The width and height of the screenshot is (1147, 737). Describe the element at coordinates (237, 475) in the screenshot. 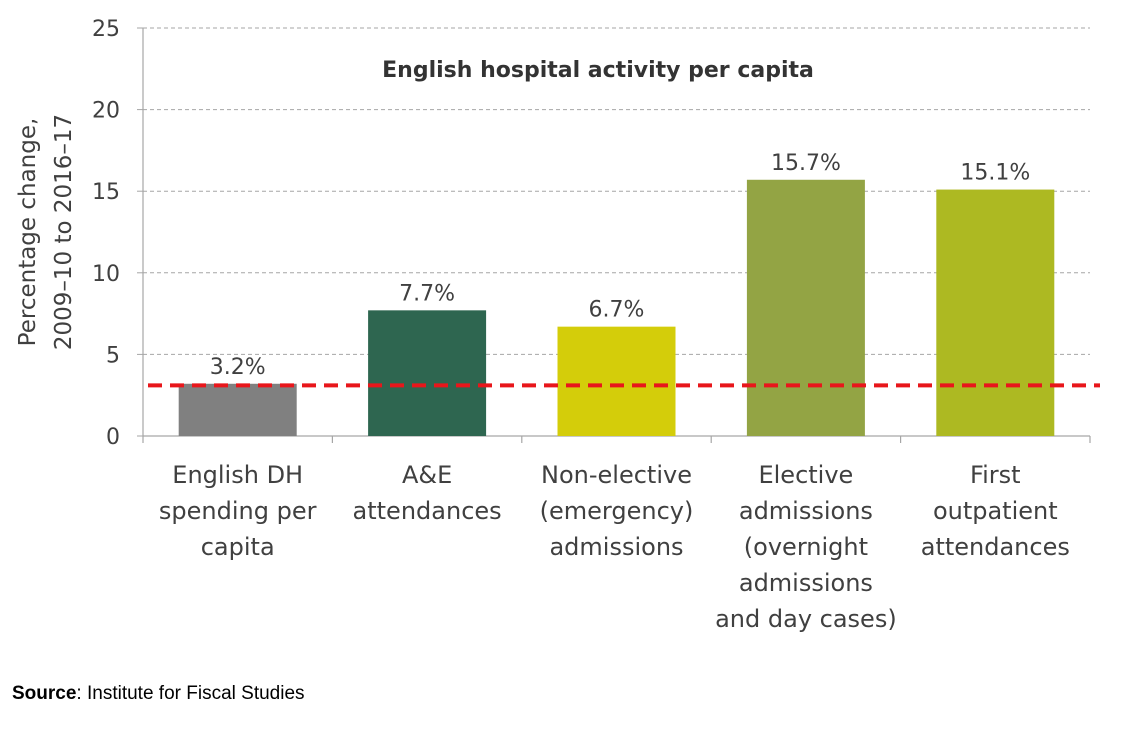

I see `x-category-label: English DH` at that location.